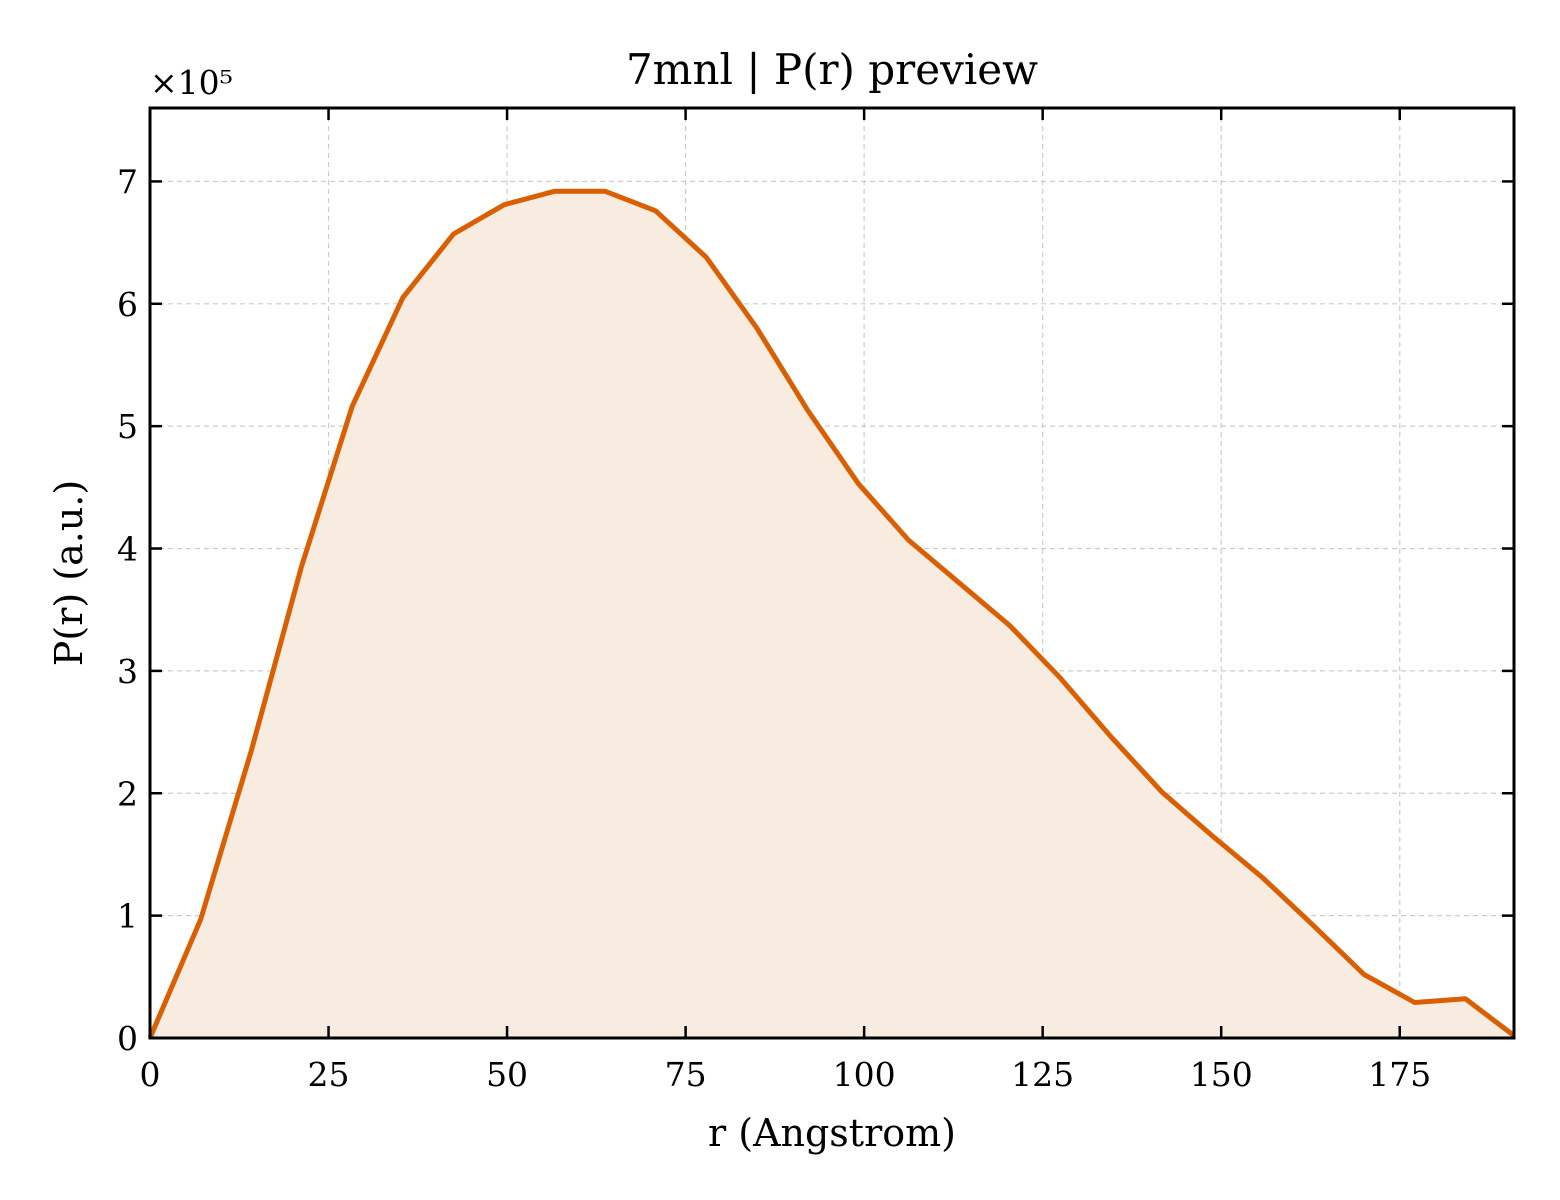 The image size is (1560, 1200). I want to click on x-tick-label: 100, so click(864, 1074).